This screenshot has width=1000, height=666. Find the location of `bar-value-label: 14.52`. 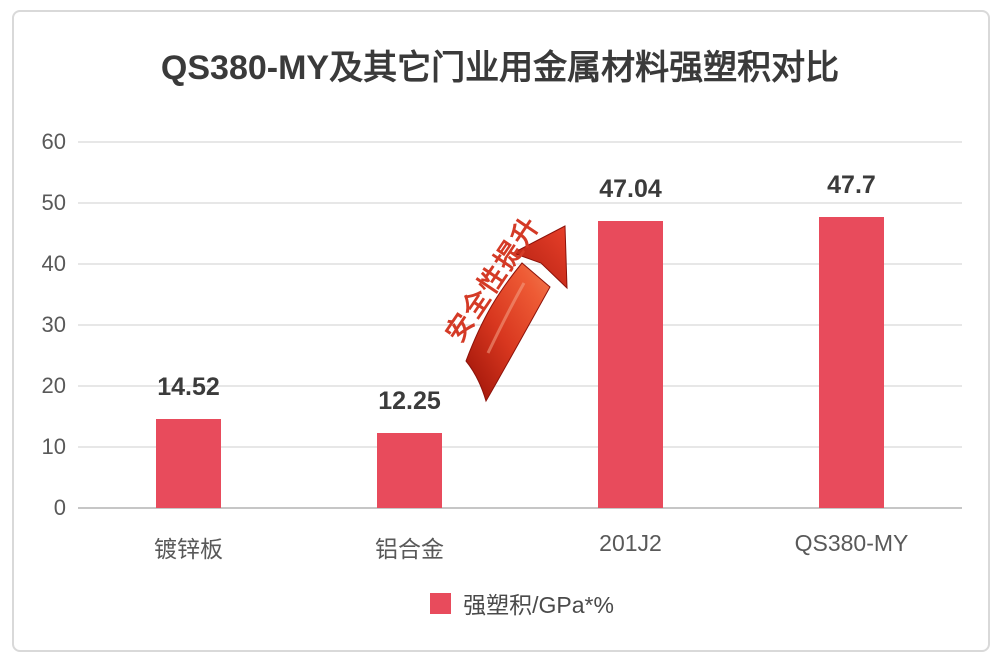

bar-value-label: 14.52 is located at coordinates (188, 387).